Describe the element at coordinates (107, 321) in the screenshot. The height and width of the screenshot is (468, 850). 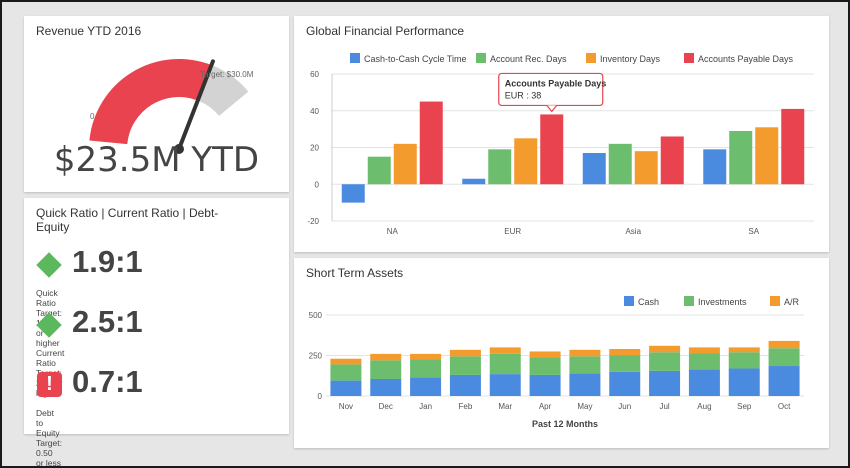
I see `current-ratio-value: 2.5:1` at that location.